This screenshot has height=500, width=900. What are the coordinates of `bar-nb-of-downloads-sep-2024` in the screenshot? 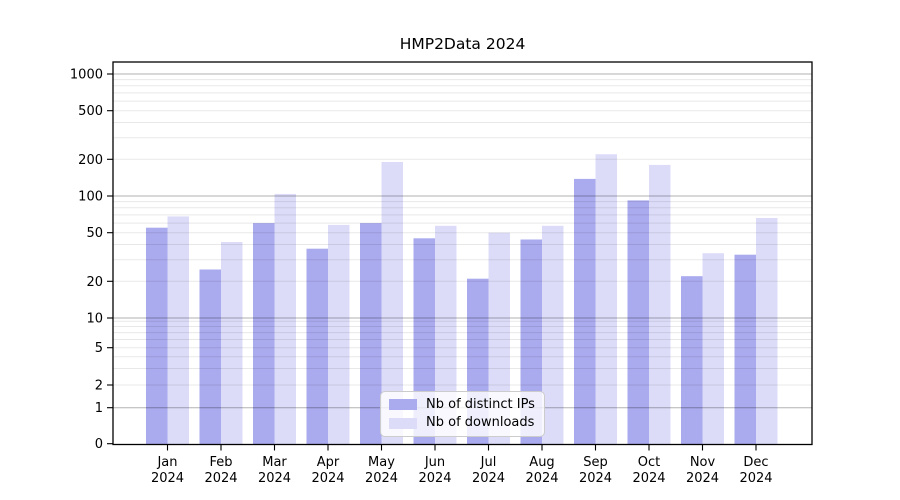 It's located at (606, 299).